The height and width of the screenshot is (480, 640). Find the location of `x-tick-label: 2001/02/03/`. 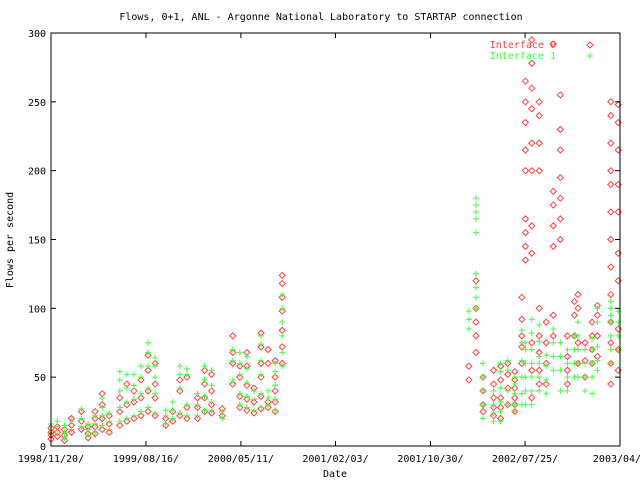

x-tick-label: 2001/02/03/ is located at coordinates (335, 459).